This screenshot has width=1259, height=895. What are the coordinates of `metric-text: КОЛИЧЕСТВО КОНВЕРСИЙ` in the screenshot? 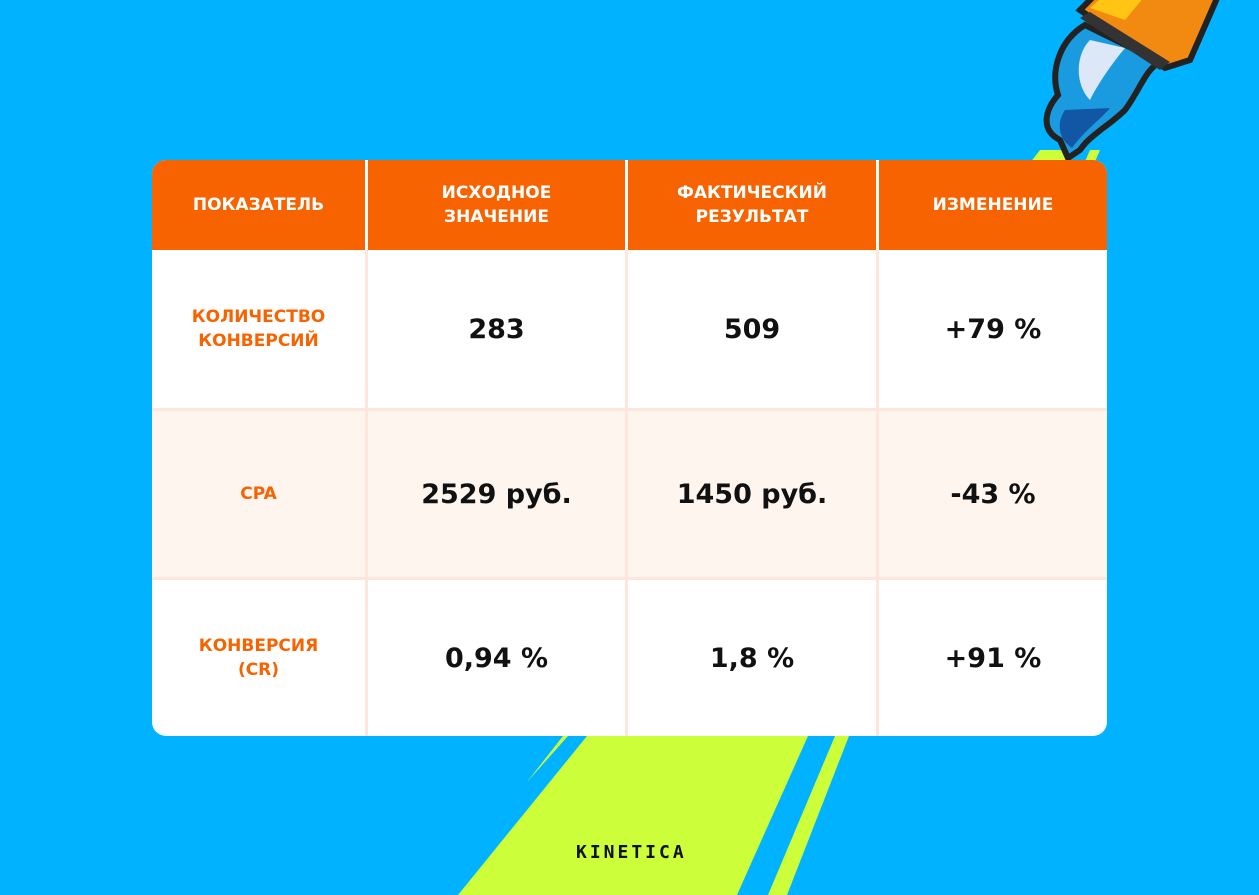 It's located at (258, 329).